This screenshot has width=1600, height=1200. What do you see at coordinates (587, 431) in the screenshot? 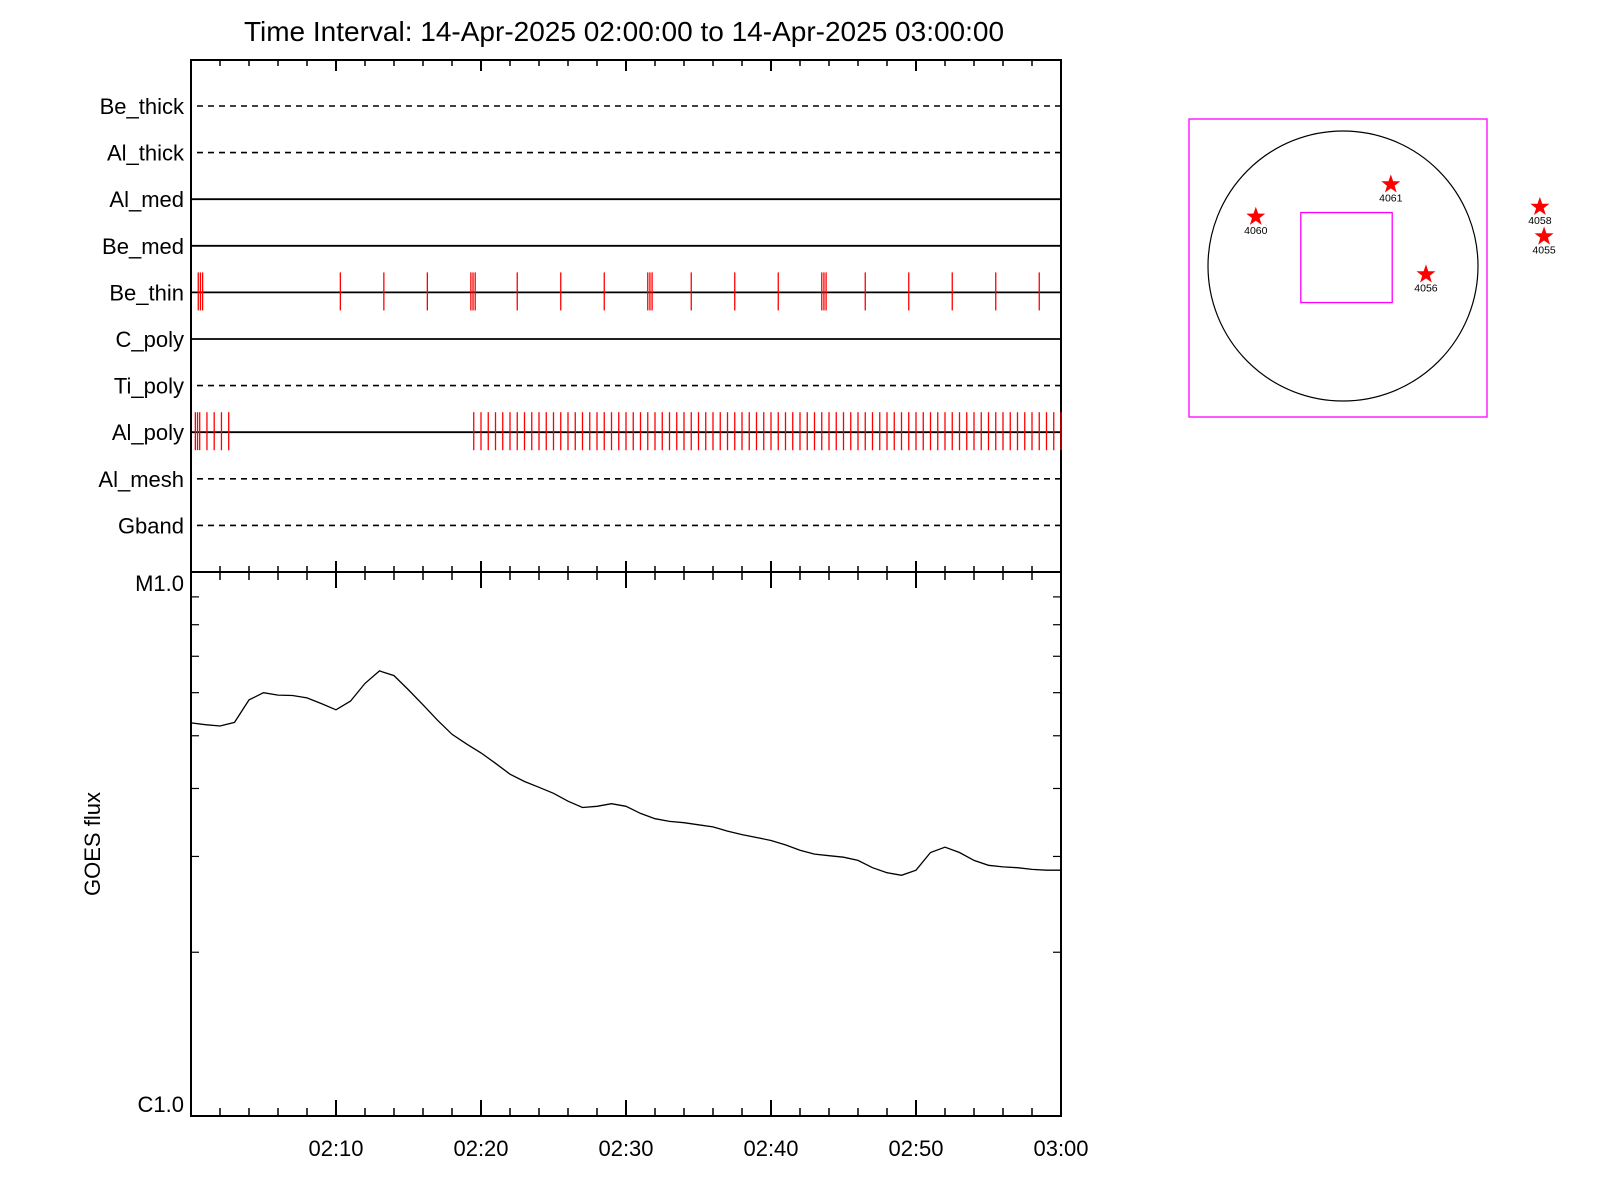
I see `channel-row-al-poly: Al_poly` at bounding box center [587, 431].